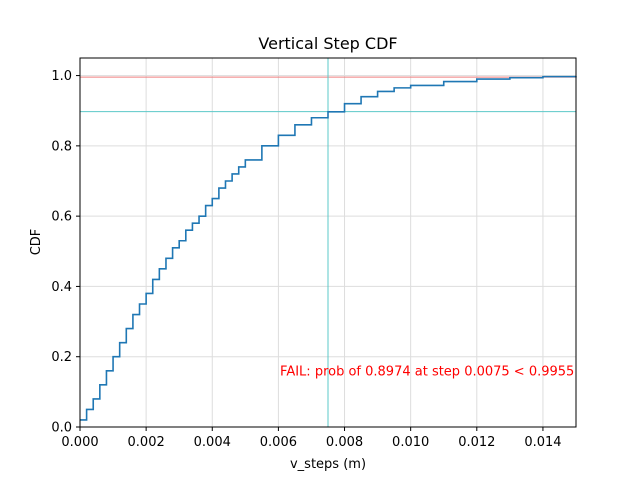 This screenshot has width=640, height=480. I want to click on y-tick-label-4: 0.8, so click(61, 146).